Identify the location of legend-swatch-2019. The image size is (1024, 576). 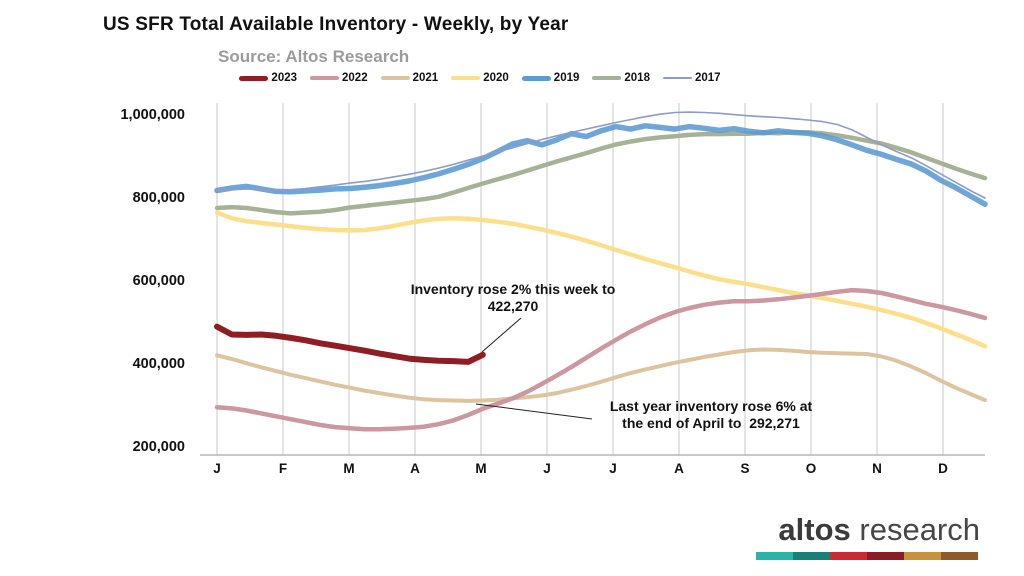
(536, 78).